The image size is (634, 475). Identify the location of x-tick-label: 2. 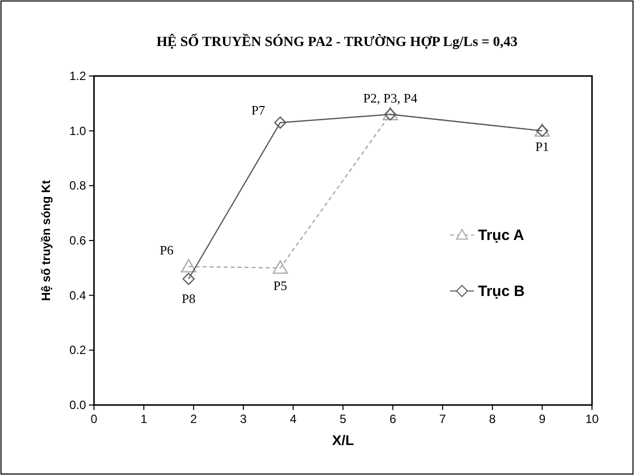
(194, 419).